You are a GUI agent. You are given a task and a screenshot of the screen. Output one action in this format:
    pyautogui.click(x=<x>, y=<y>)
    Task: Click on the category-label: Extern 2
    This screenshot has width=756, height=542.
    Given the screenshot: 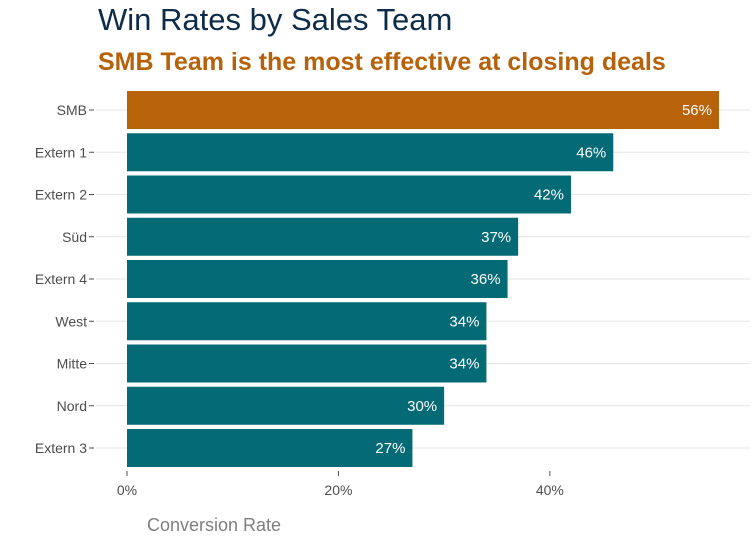 What is the action you would take?
    pyautogui.click(x=61, y=195)
    